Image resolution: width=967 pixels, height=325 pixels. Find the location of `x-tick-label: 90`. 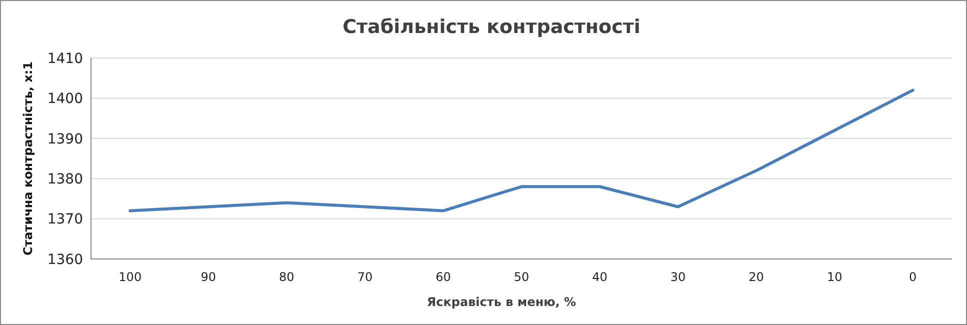

x-tick-label: 90 is located at coordinates (208, 277).